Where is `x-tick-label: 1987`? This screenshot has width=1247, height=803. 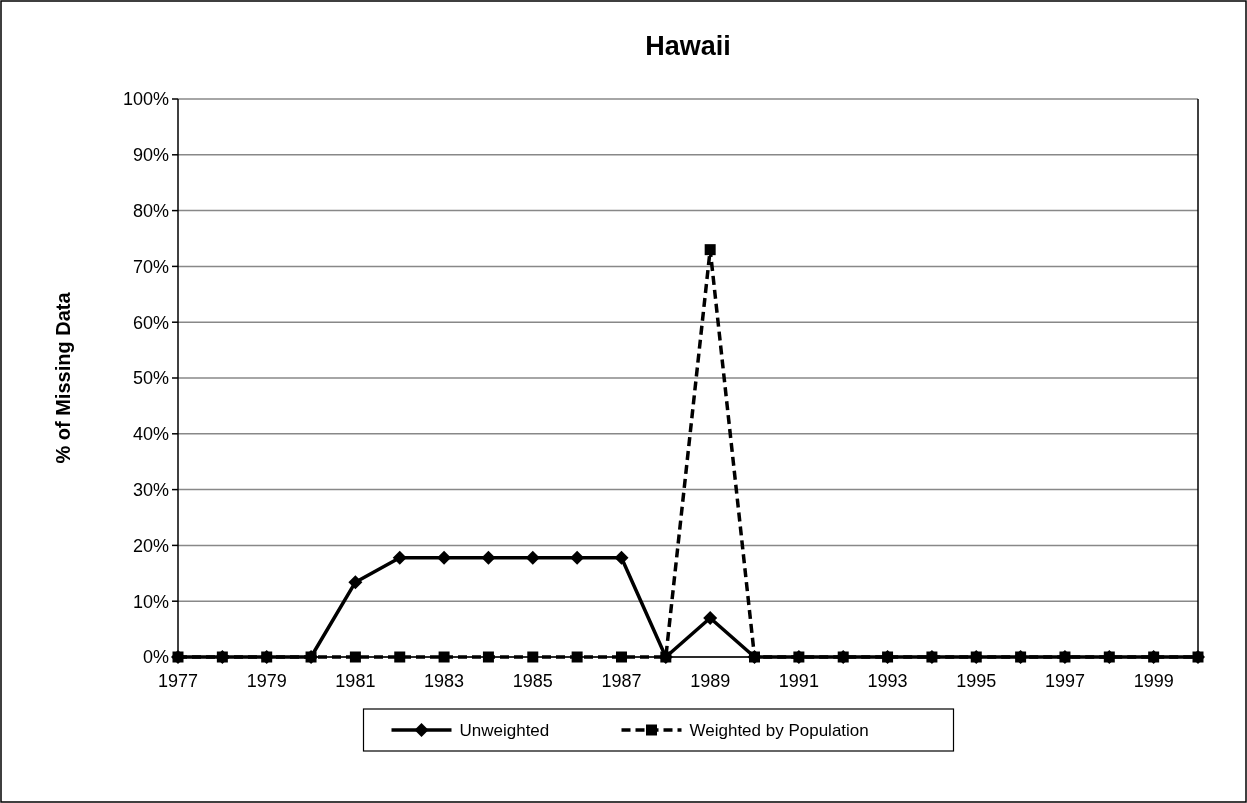 x-tick-label: 1987 is located at coordinates (621, 681).